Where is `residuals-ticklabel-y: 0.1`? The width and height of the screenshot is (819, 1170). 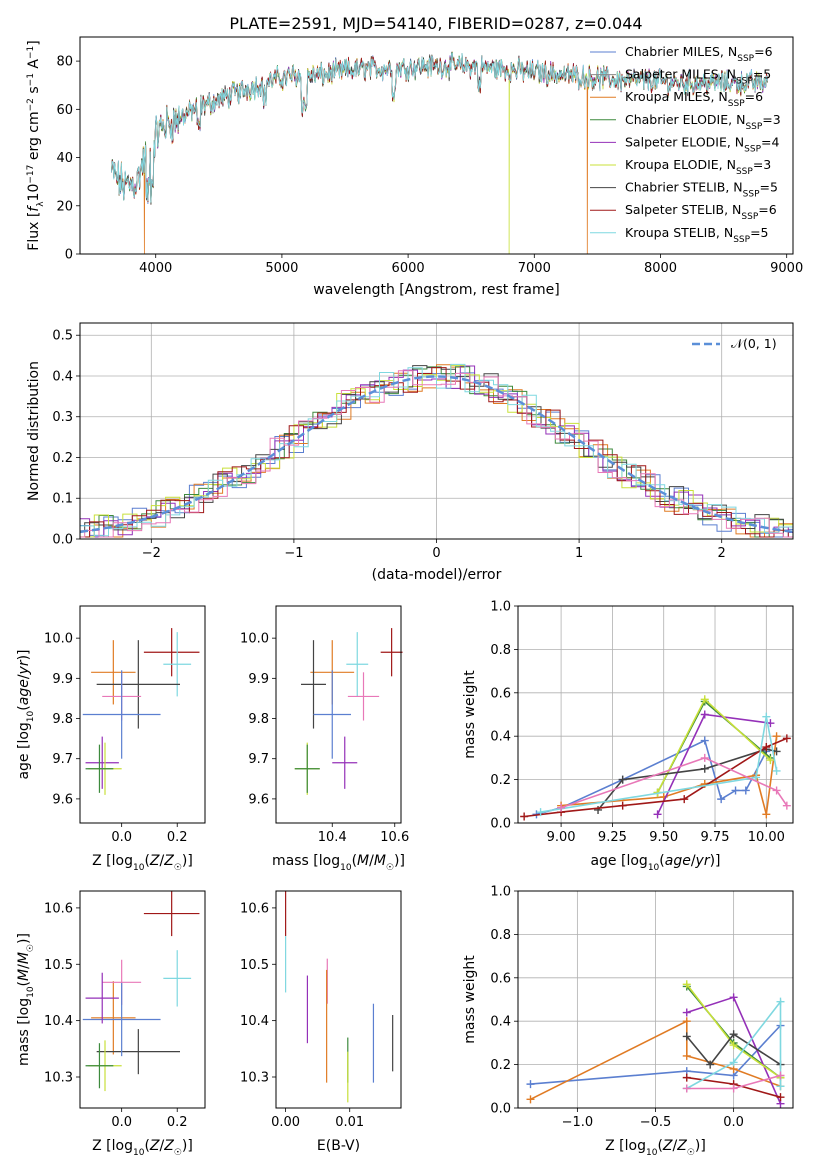
residuals-ticklabel-y: 0.1 is located at coordinates (62, 499).